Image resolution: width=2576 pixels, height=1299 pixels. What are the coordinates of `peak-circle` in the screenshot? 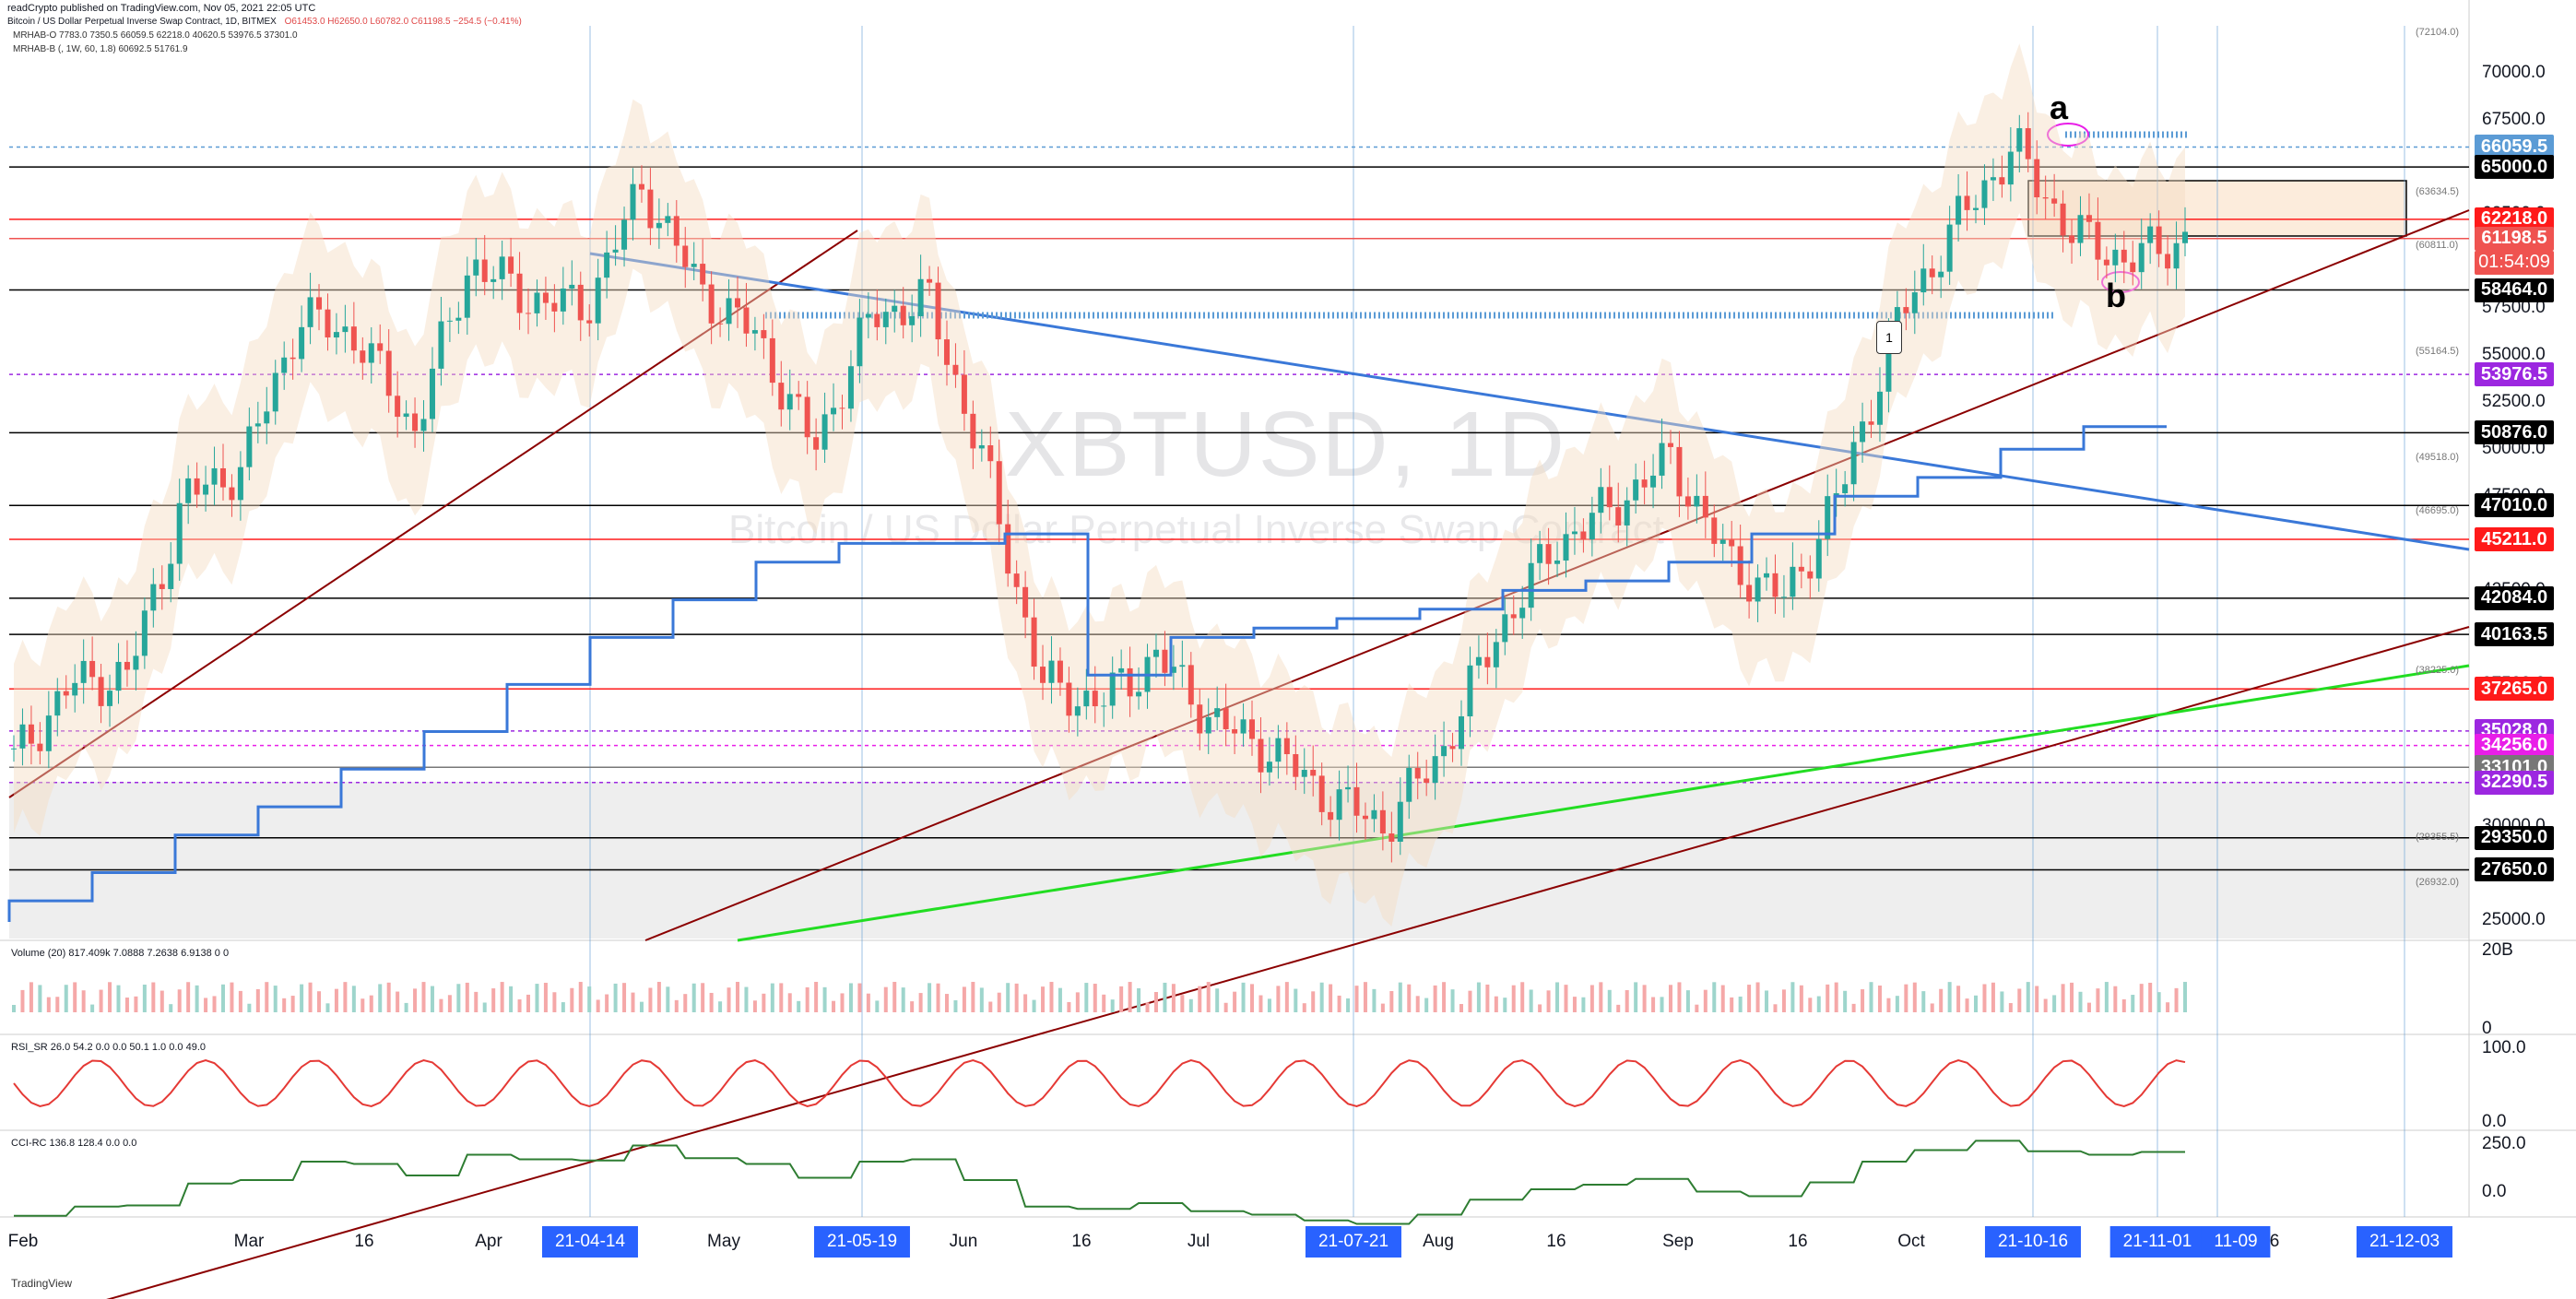 It's located at (2068, 135).